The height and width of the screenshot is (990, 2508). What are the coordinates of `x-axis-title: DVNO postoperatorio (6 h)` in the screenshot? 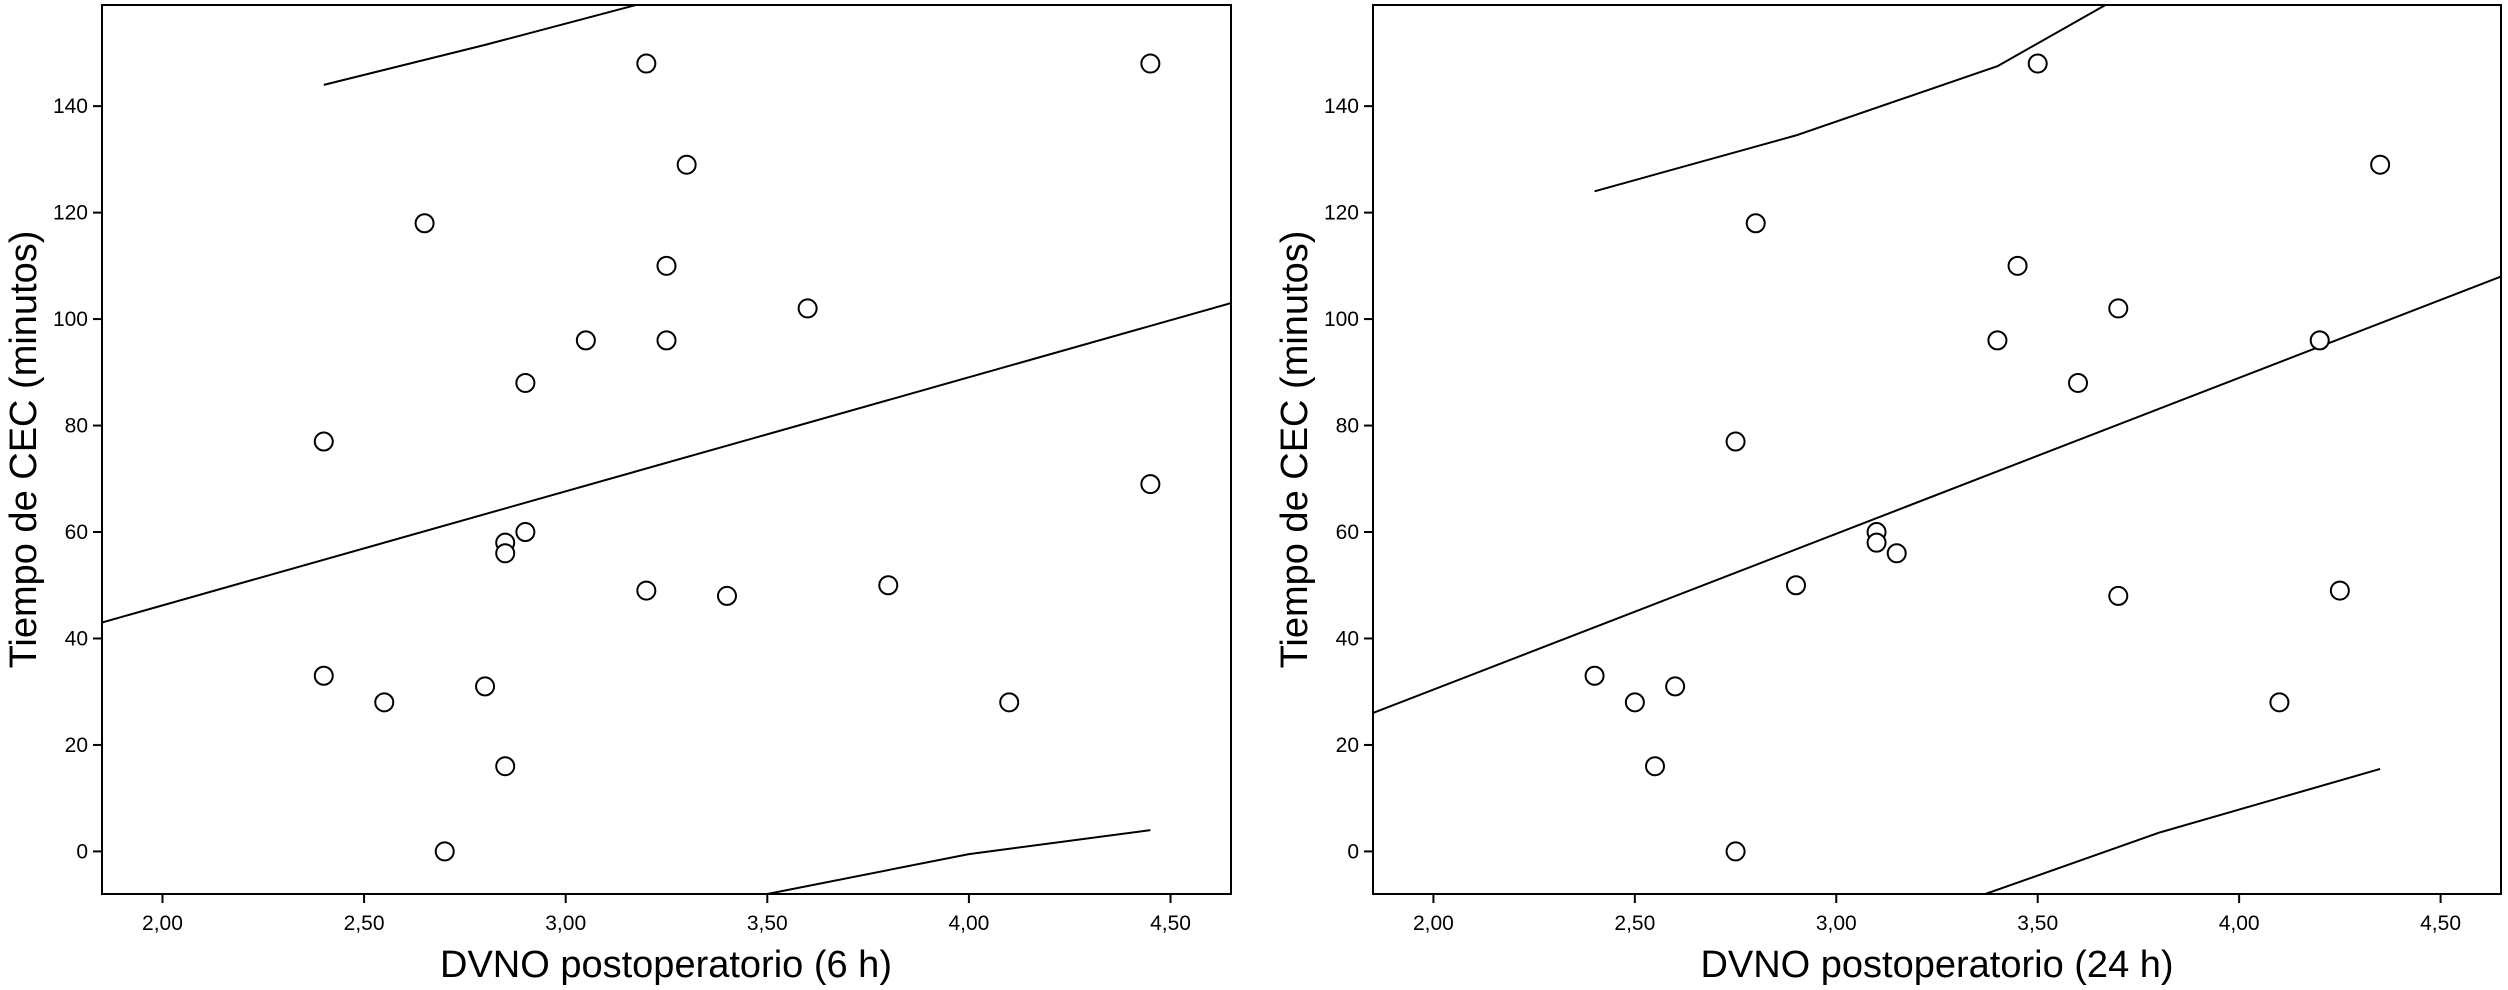 It's located at (666, 965).